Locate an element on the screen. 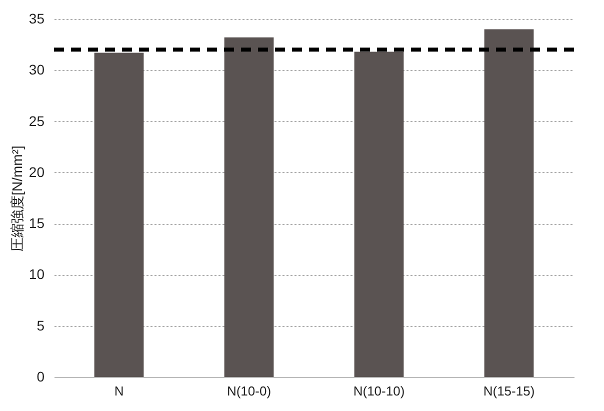 This screenshot has height=411, width=604. y-tick-label: 35 is located at coordinates (36, 18).